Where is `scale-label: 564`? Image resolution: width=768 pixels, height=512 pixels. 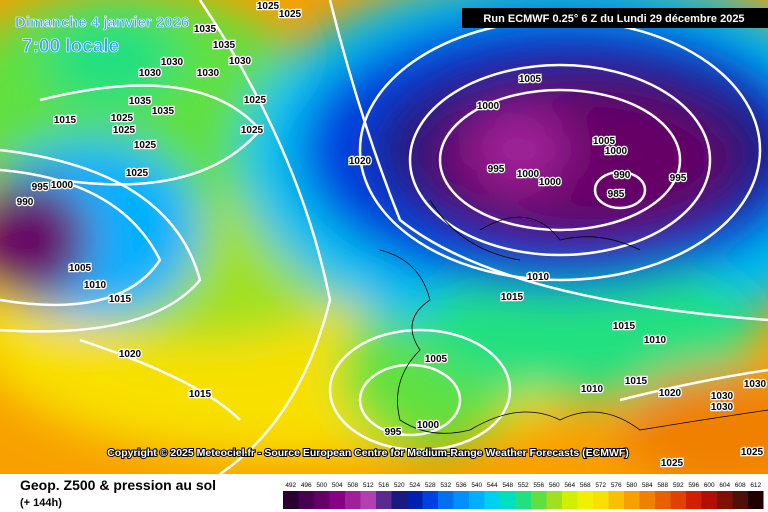 scale-label: 564 is located at coordinates (569, 485).